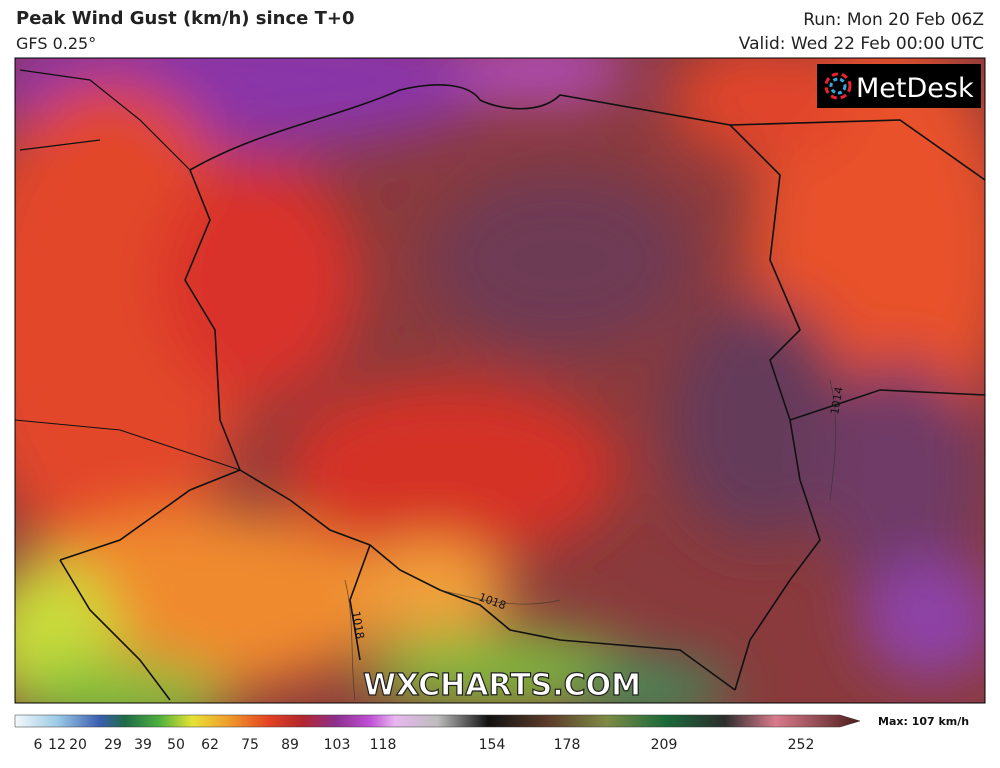 This screenshot has height=768, width=1000. What do you see at coordinates (250, 745) in the screenshot?
I see `colorbar-tick-label: 75` at bounding box center [250, 745].